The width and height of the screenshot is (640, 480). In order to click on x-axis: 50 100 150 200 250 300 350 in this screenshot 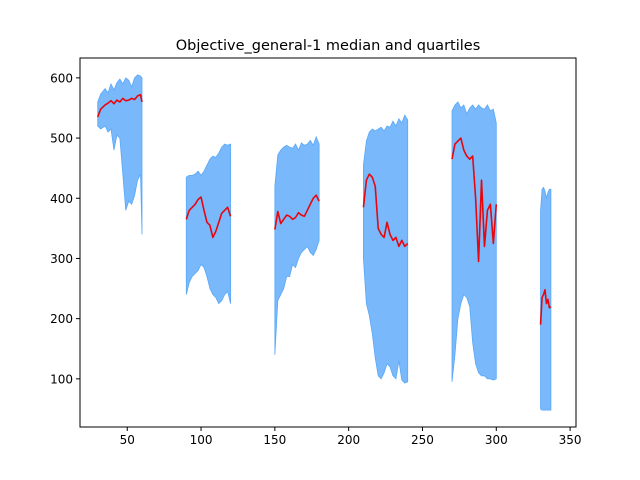, I will do `click(351, 437)`.